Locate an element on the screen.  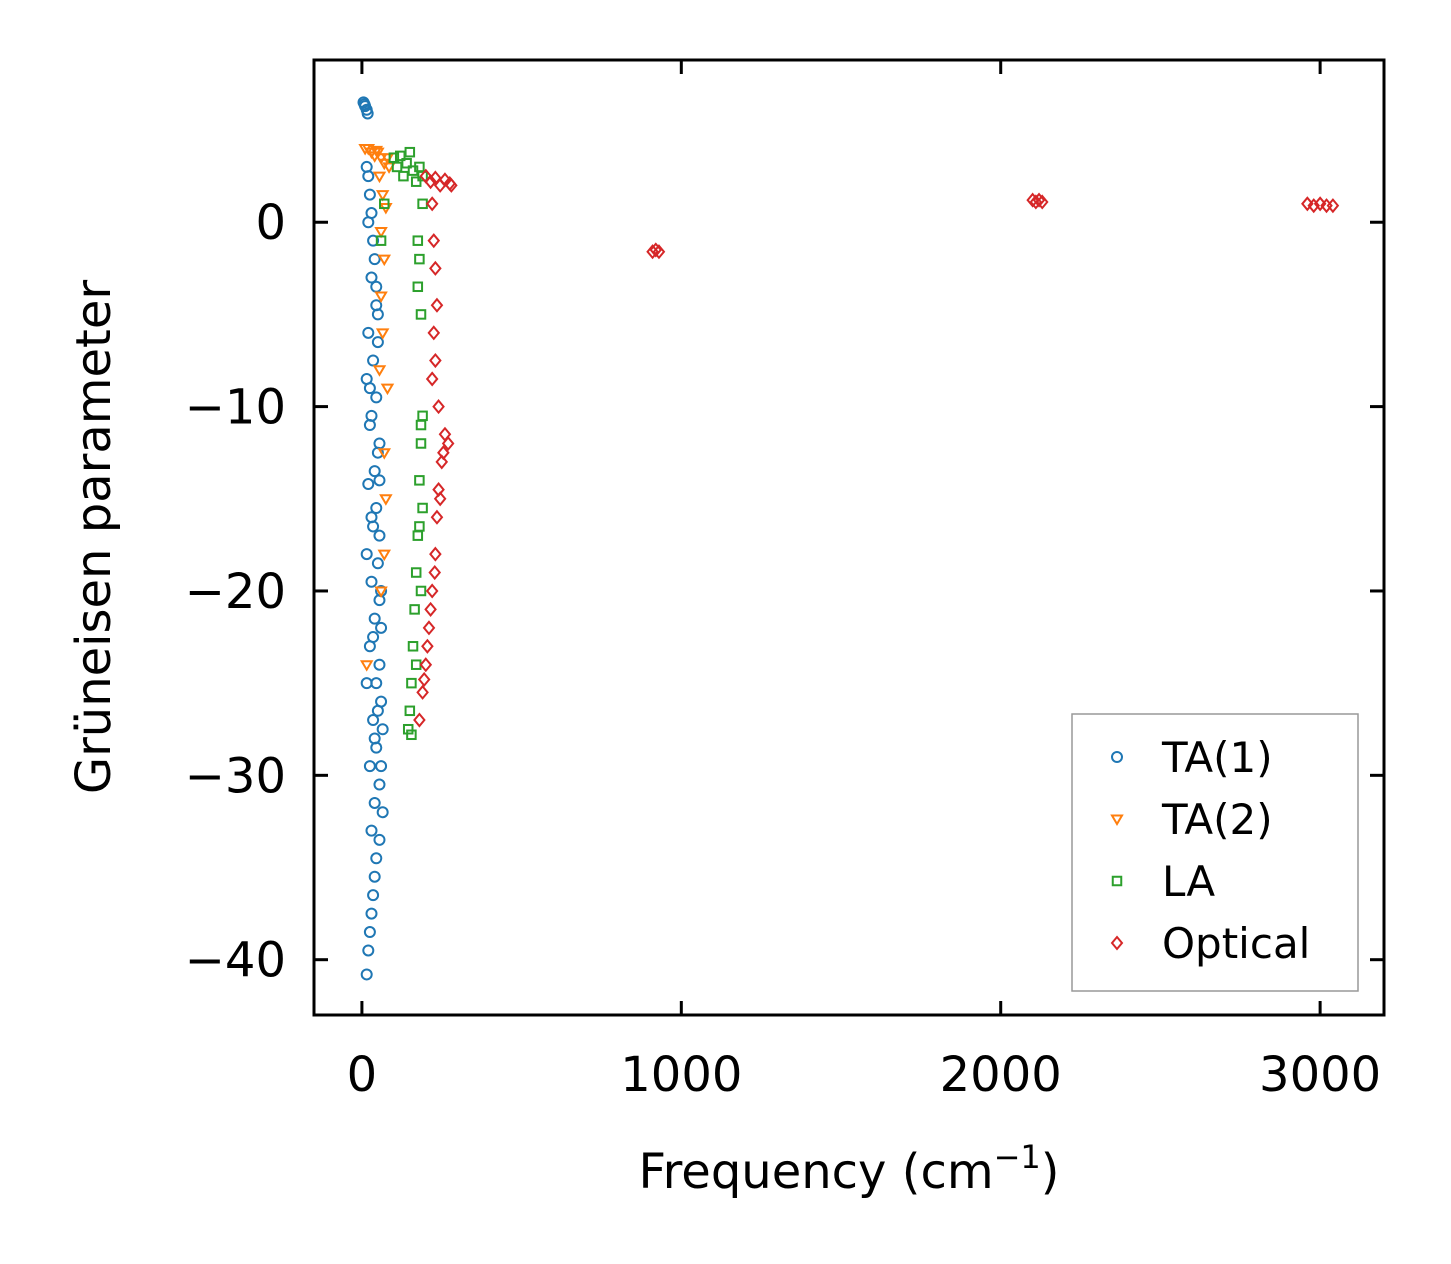
series-la is located at coordinates (401, 443).